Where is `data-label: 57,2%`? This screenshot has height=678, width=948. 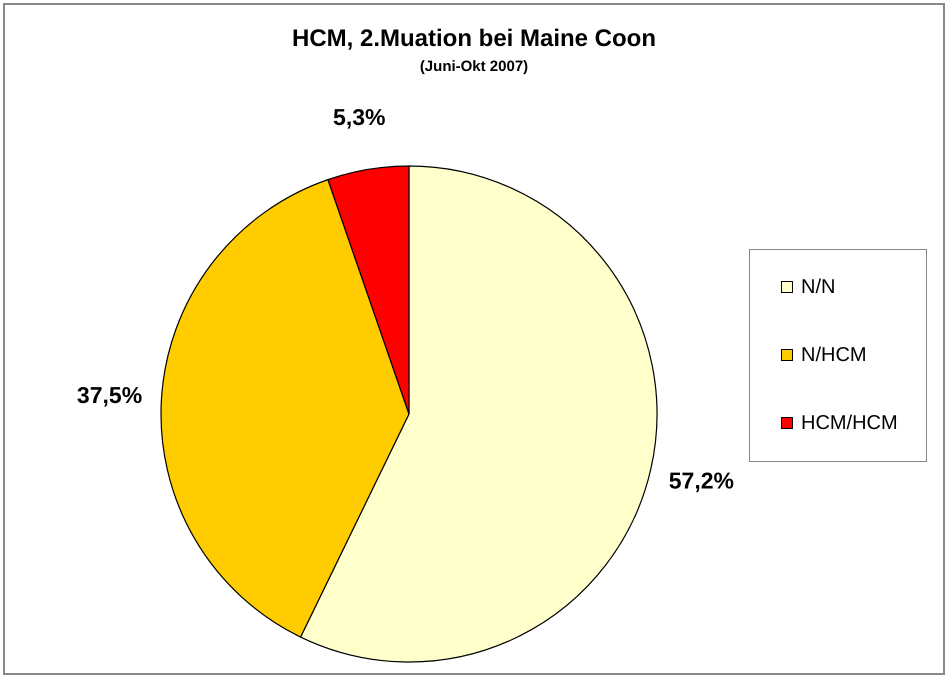 data-label: 57,2% is located at coordinates (701, 480).